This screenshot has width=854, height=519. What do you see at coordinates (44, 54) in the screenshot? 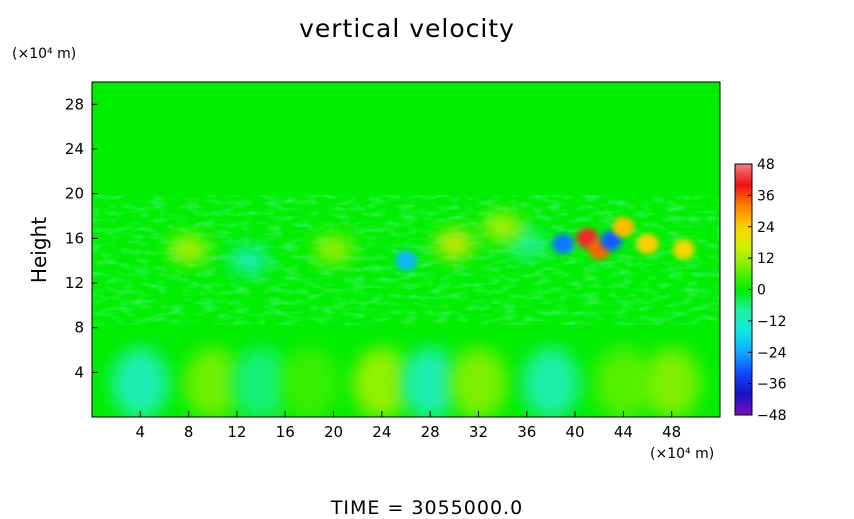
I see `y-axis-unit-label: (×10⁴ m)` at bounding box center [44, 54].